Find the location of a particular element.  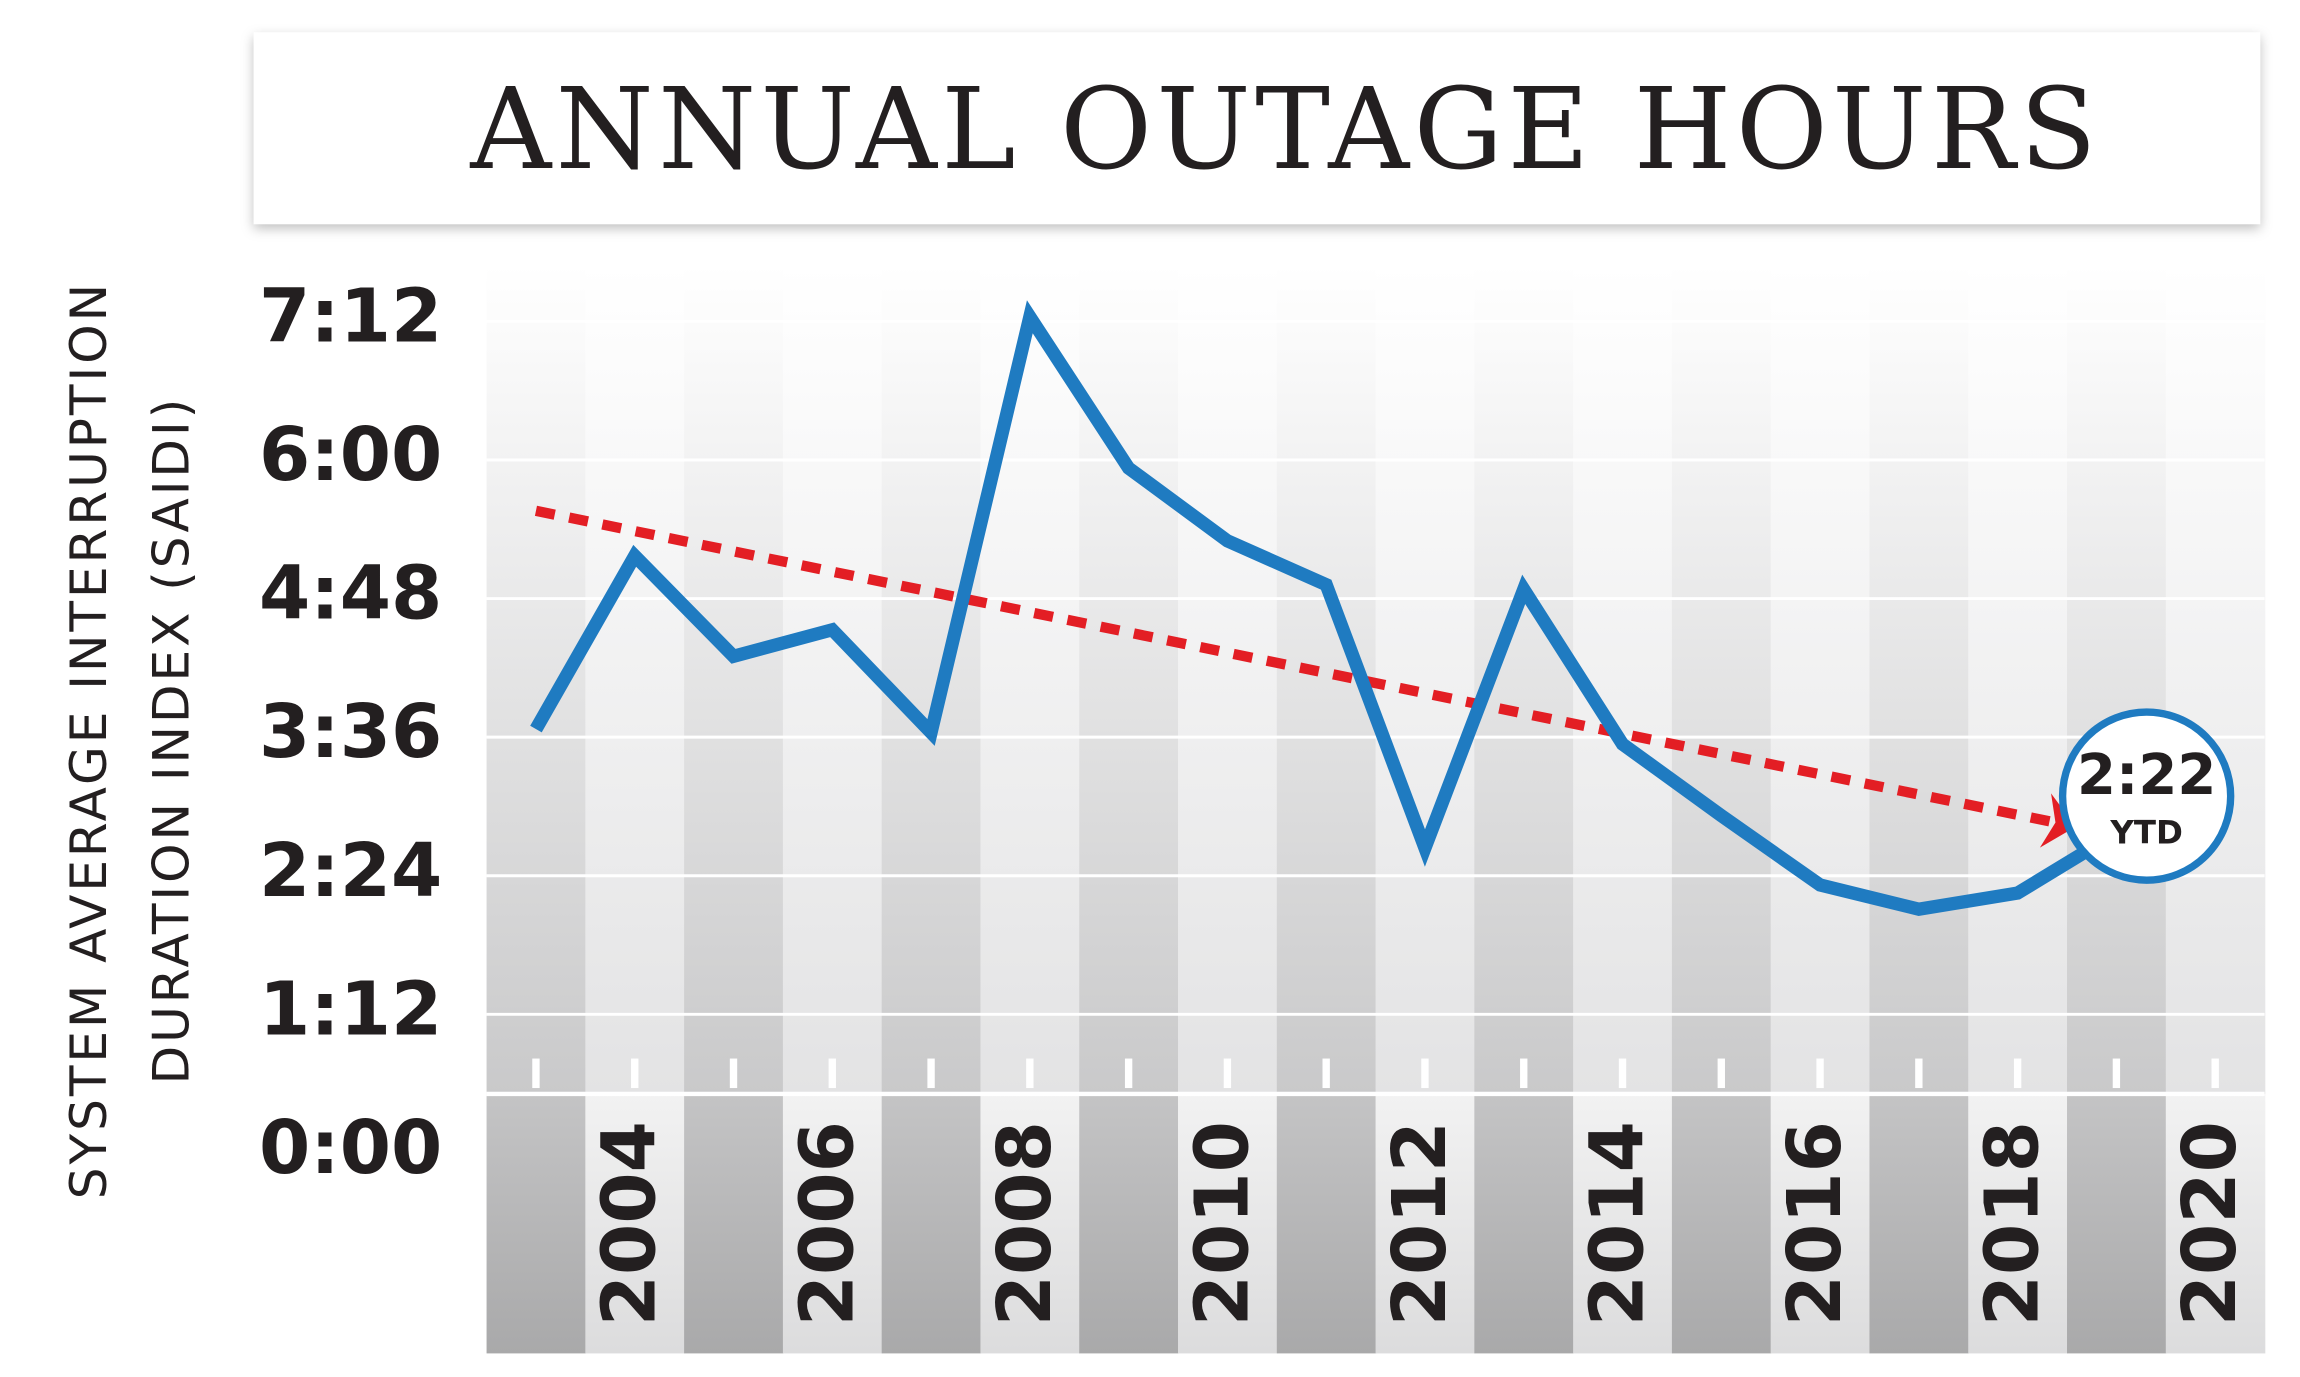

x-tick-label: 2006 is located at coordinates (827, 1223).